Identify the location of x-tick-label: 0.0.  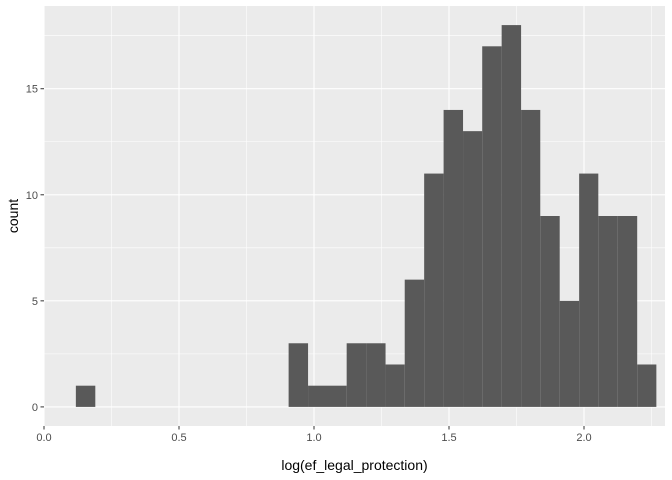
(43, 438).